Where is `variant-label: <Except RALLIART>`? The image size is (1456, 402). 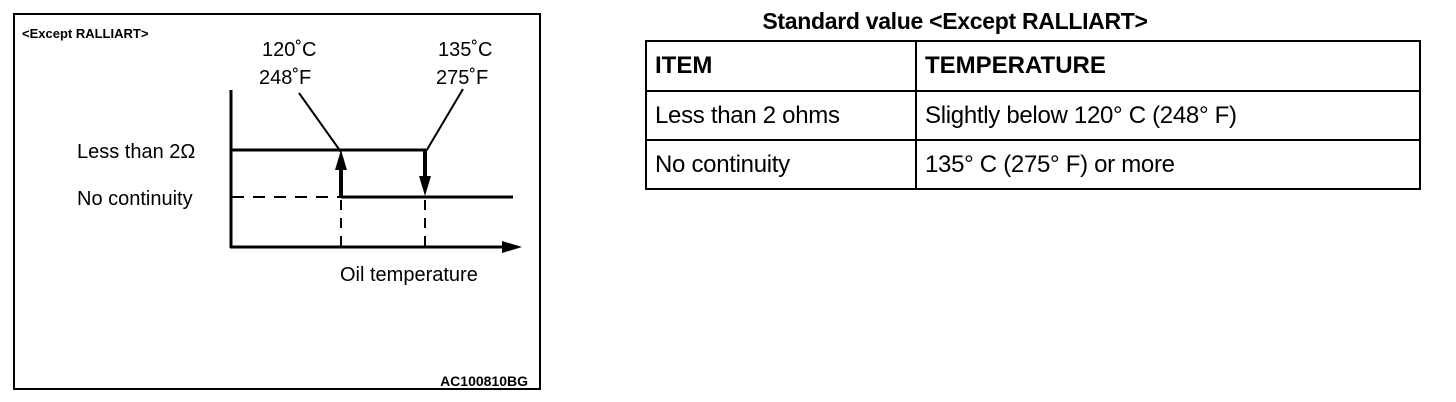 variant-label: <Except RALLIART> is located at coordinates (85, 33).